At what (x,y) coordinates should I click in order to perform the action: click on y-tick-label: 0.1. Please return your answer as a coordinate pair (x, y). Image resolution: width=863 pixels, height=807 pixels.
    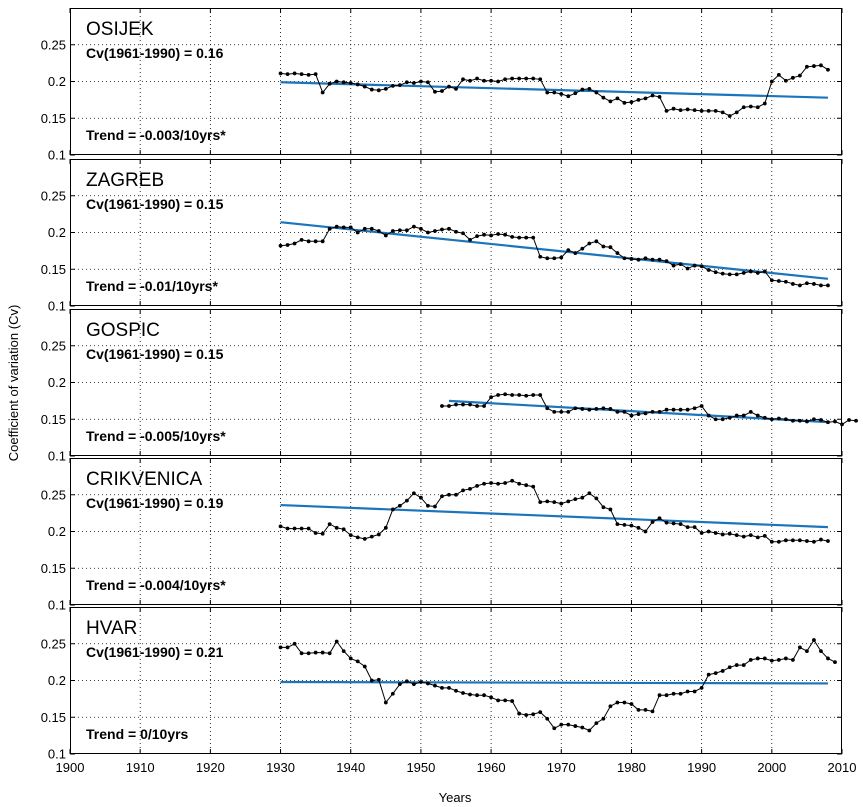
    Looking at the image, I should click on (57, 155).